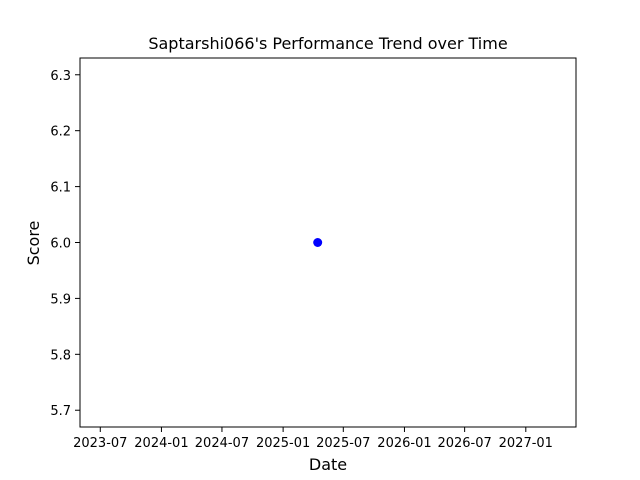 This screenshot has width=640, height=480. I want to click on y-tick-label: 6.1, so click(60, 188).